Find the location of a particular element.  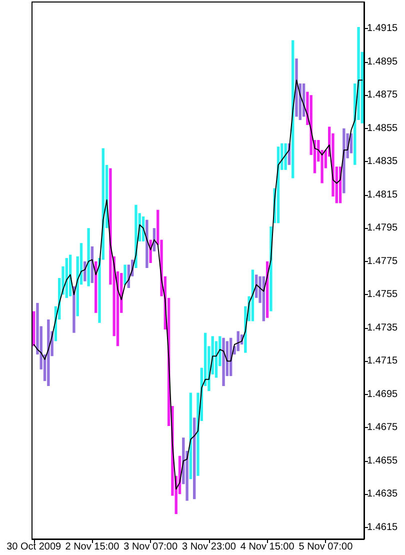

y-tick-label: 1.4695 is located at coordinates (382, 394).